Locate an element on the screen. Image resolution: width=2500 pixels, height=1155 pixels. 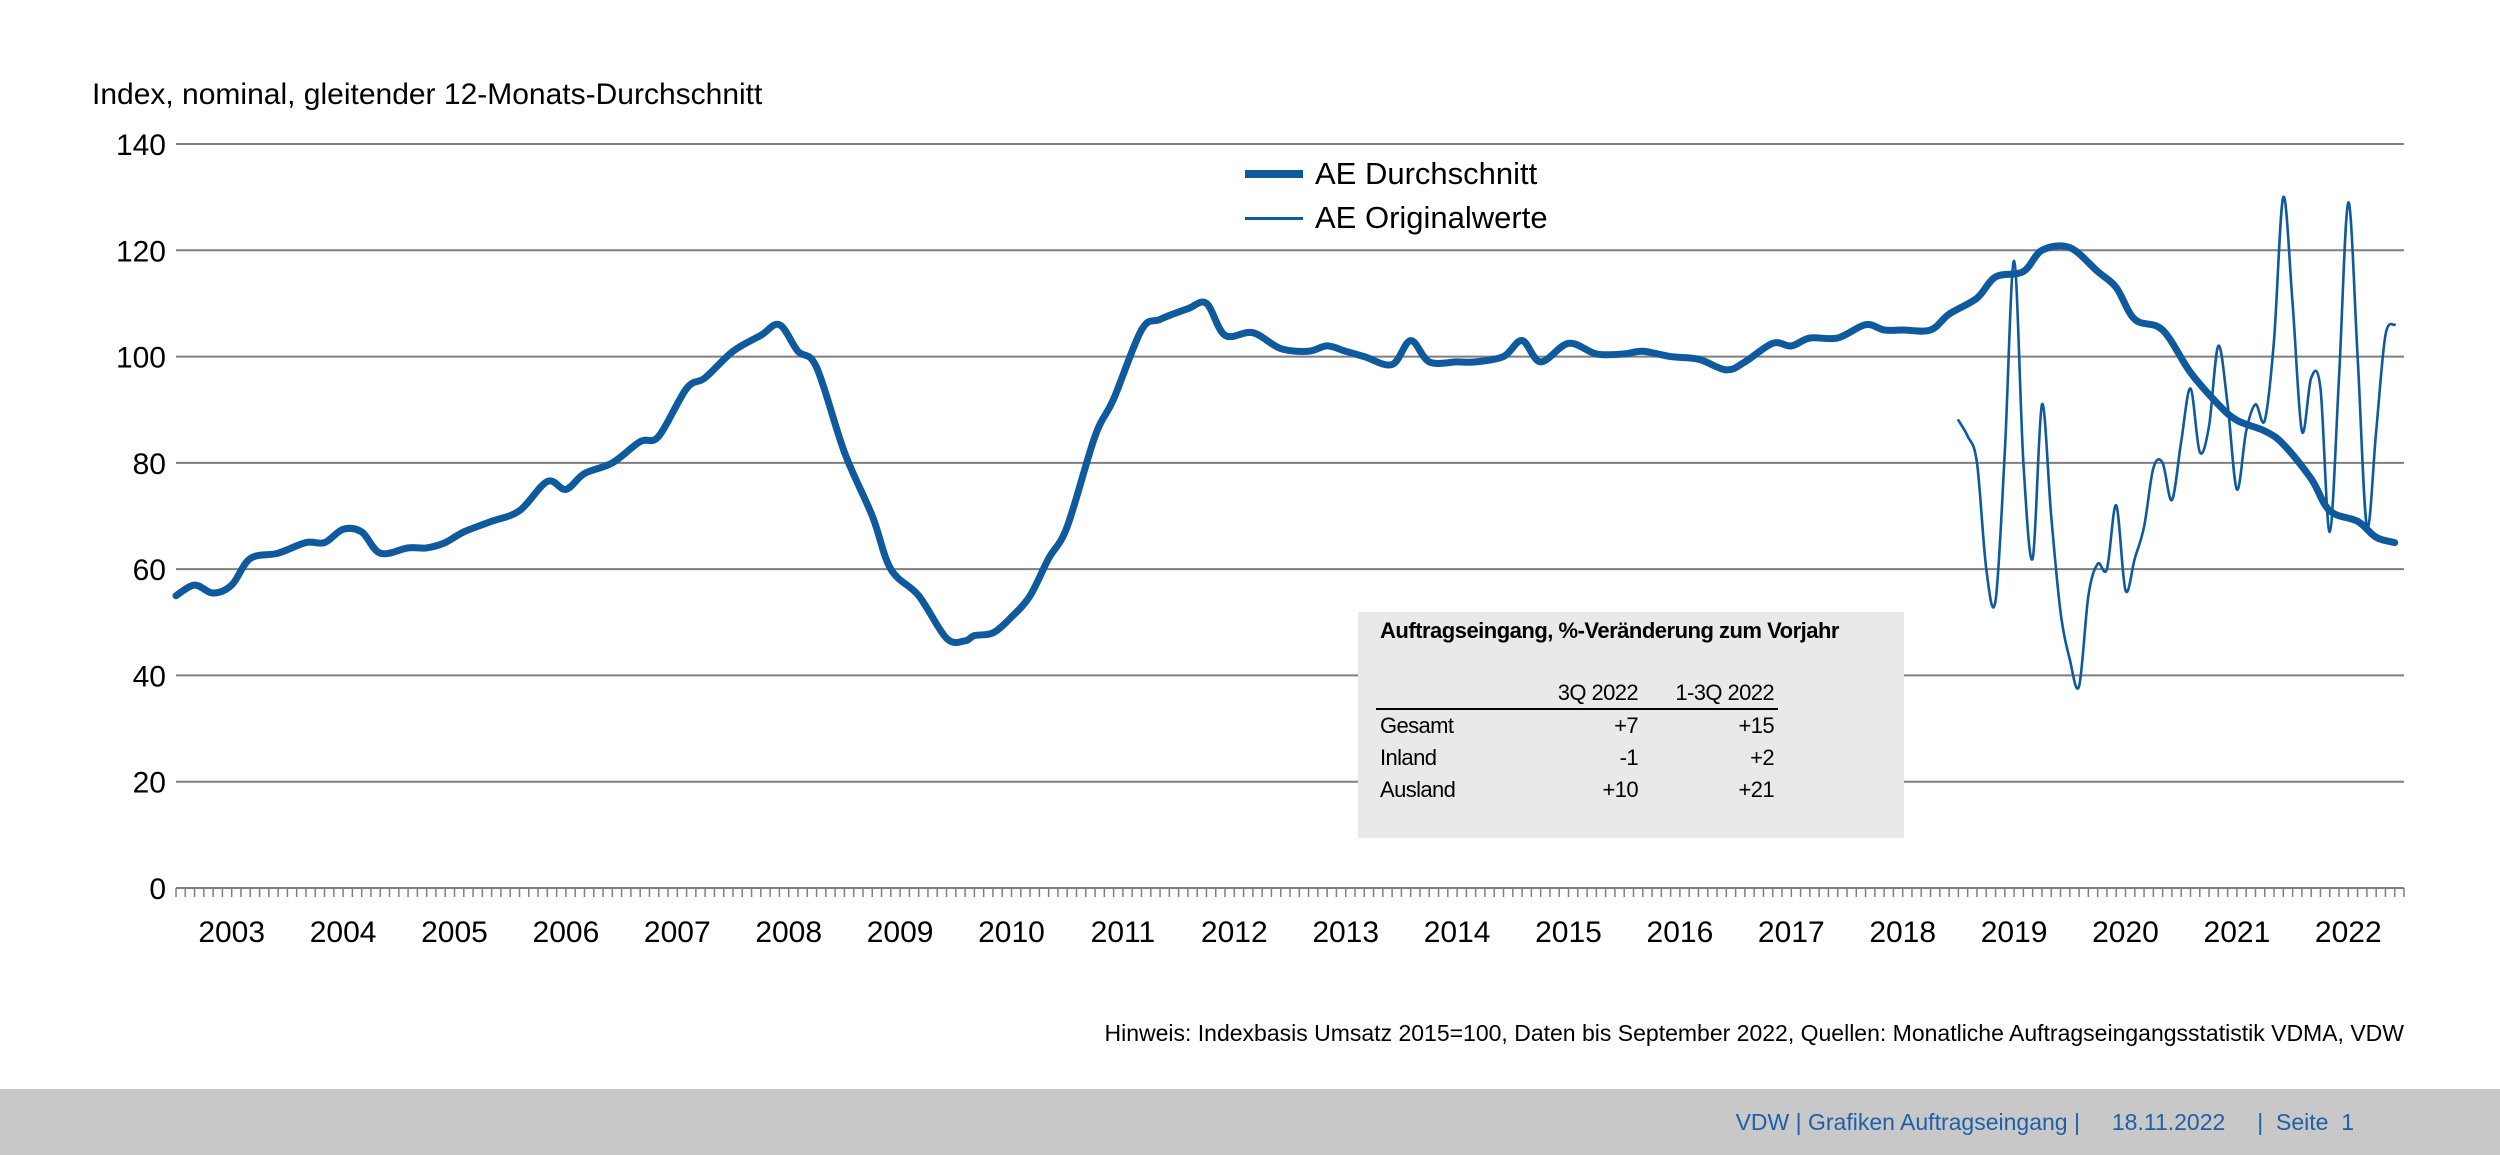
x-tick-label: 2018 is located at coordinates (1902, 932).